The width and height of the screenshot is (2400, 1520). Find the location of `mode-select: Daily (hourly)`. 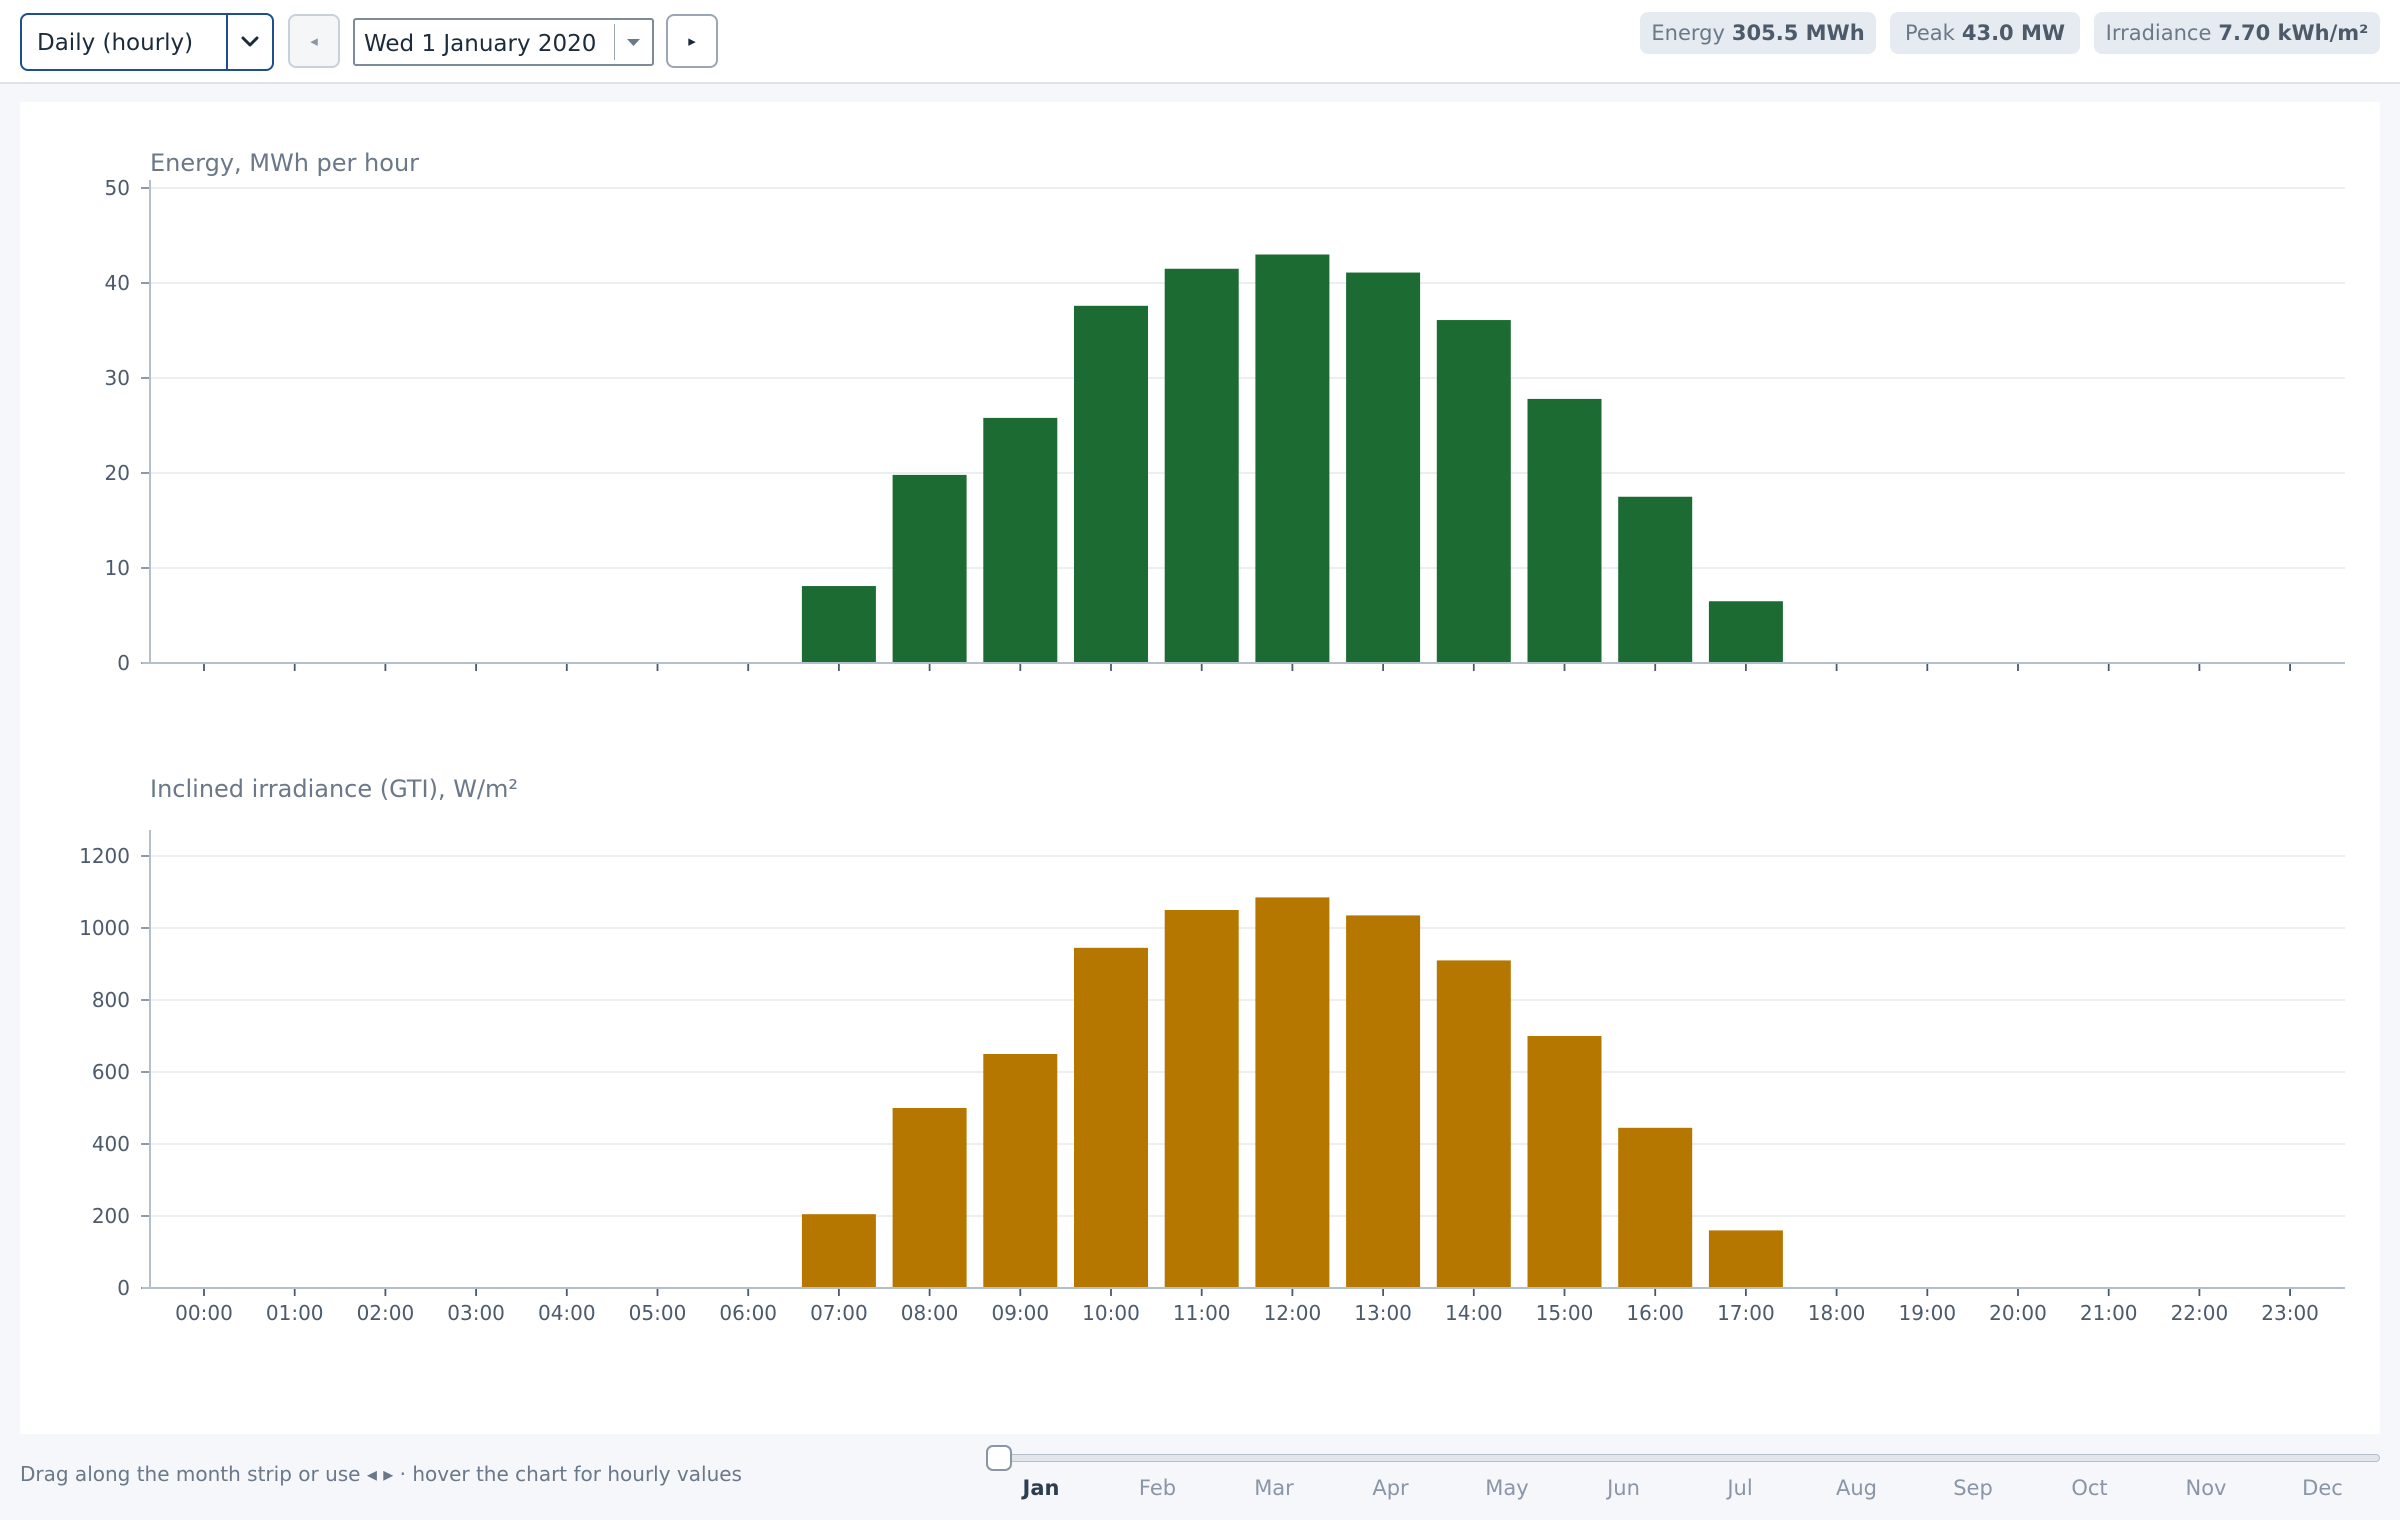

mode-select: Daily (hourly) is located at coordinates (147, 42).